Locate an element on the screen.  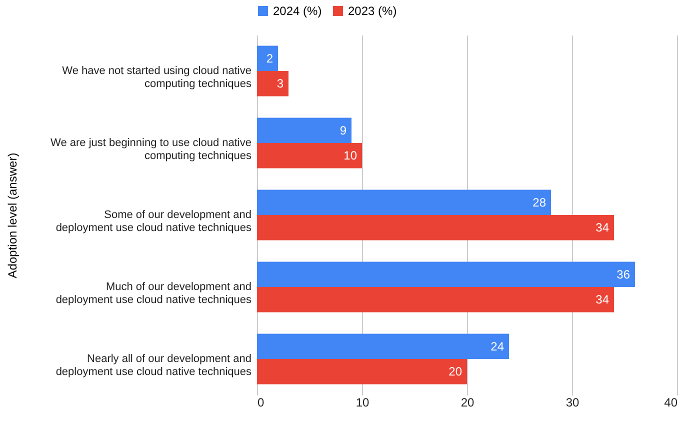
x-tick-label: 10 is located at coordinates (363, 403).